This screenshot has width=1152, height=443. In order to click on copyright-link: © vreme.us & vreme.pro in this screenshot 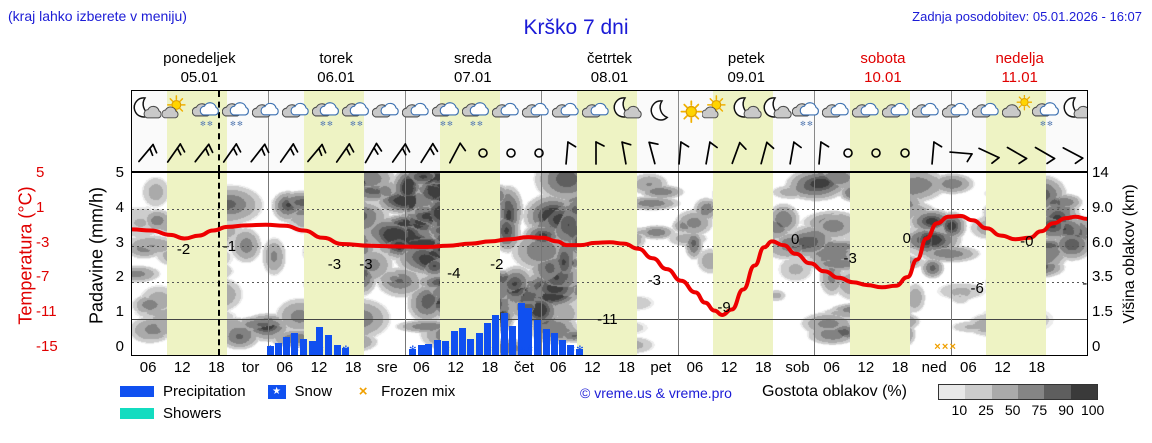, I will do `click(656, 393)`.